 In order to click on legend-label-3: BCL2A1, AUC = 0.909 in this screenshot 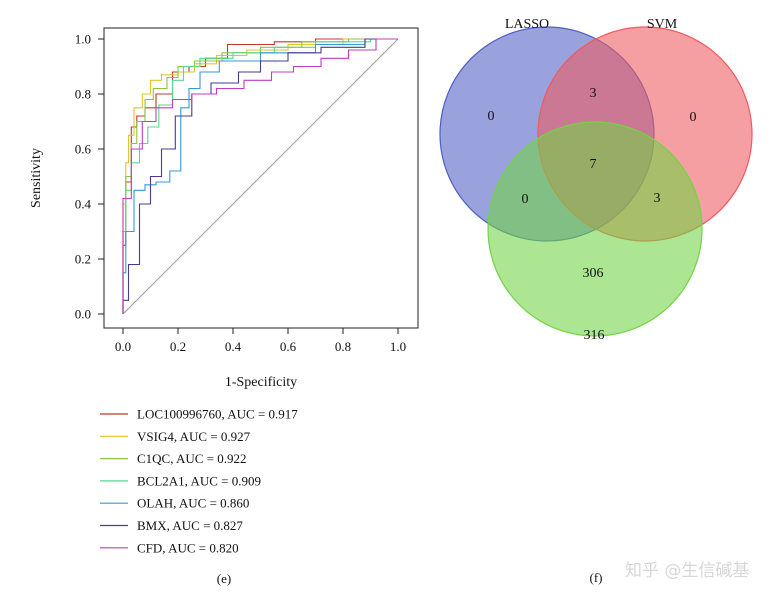, I will do `click(199, 480)`.